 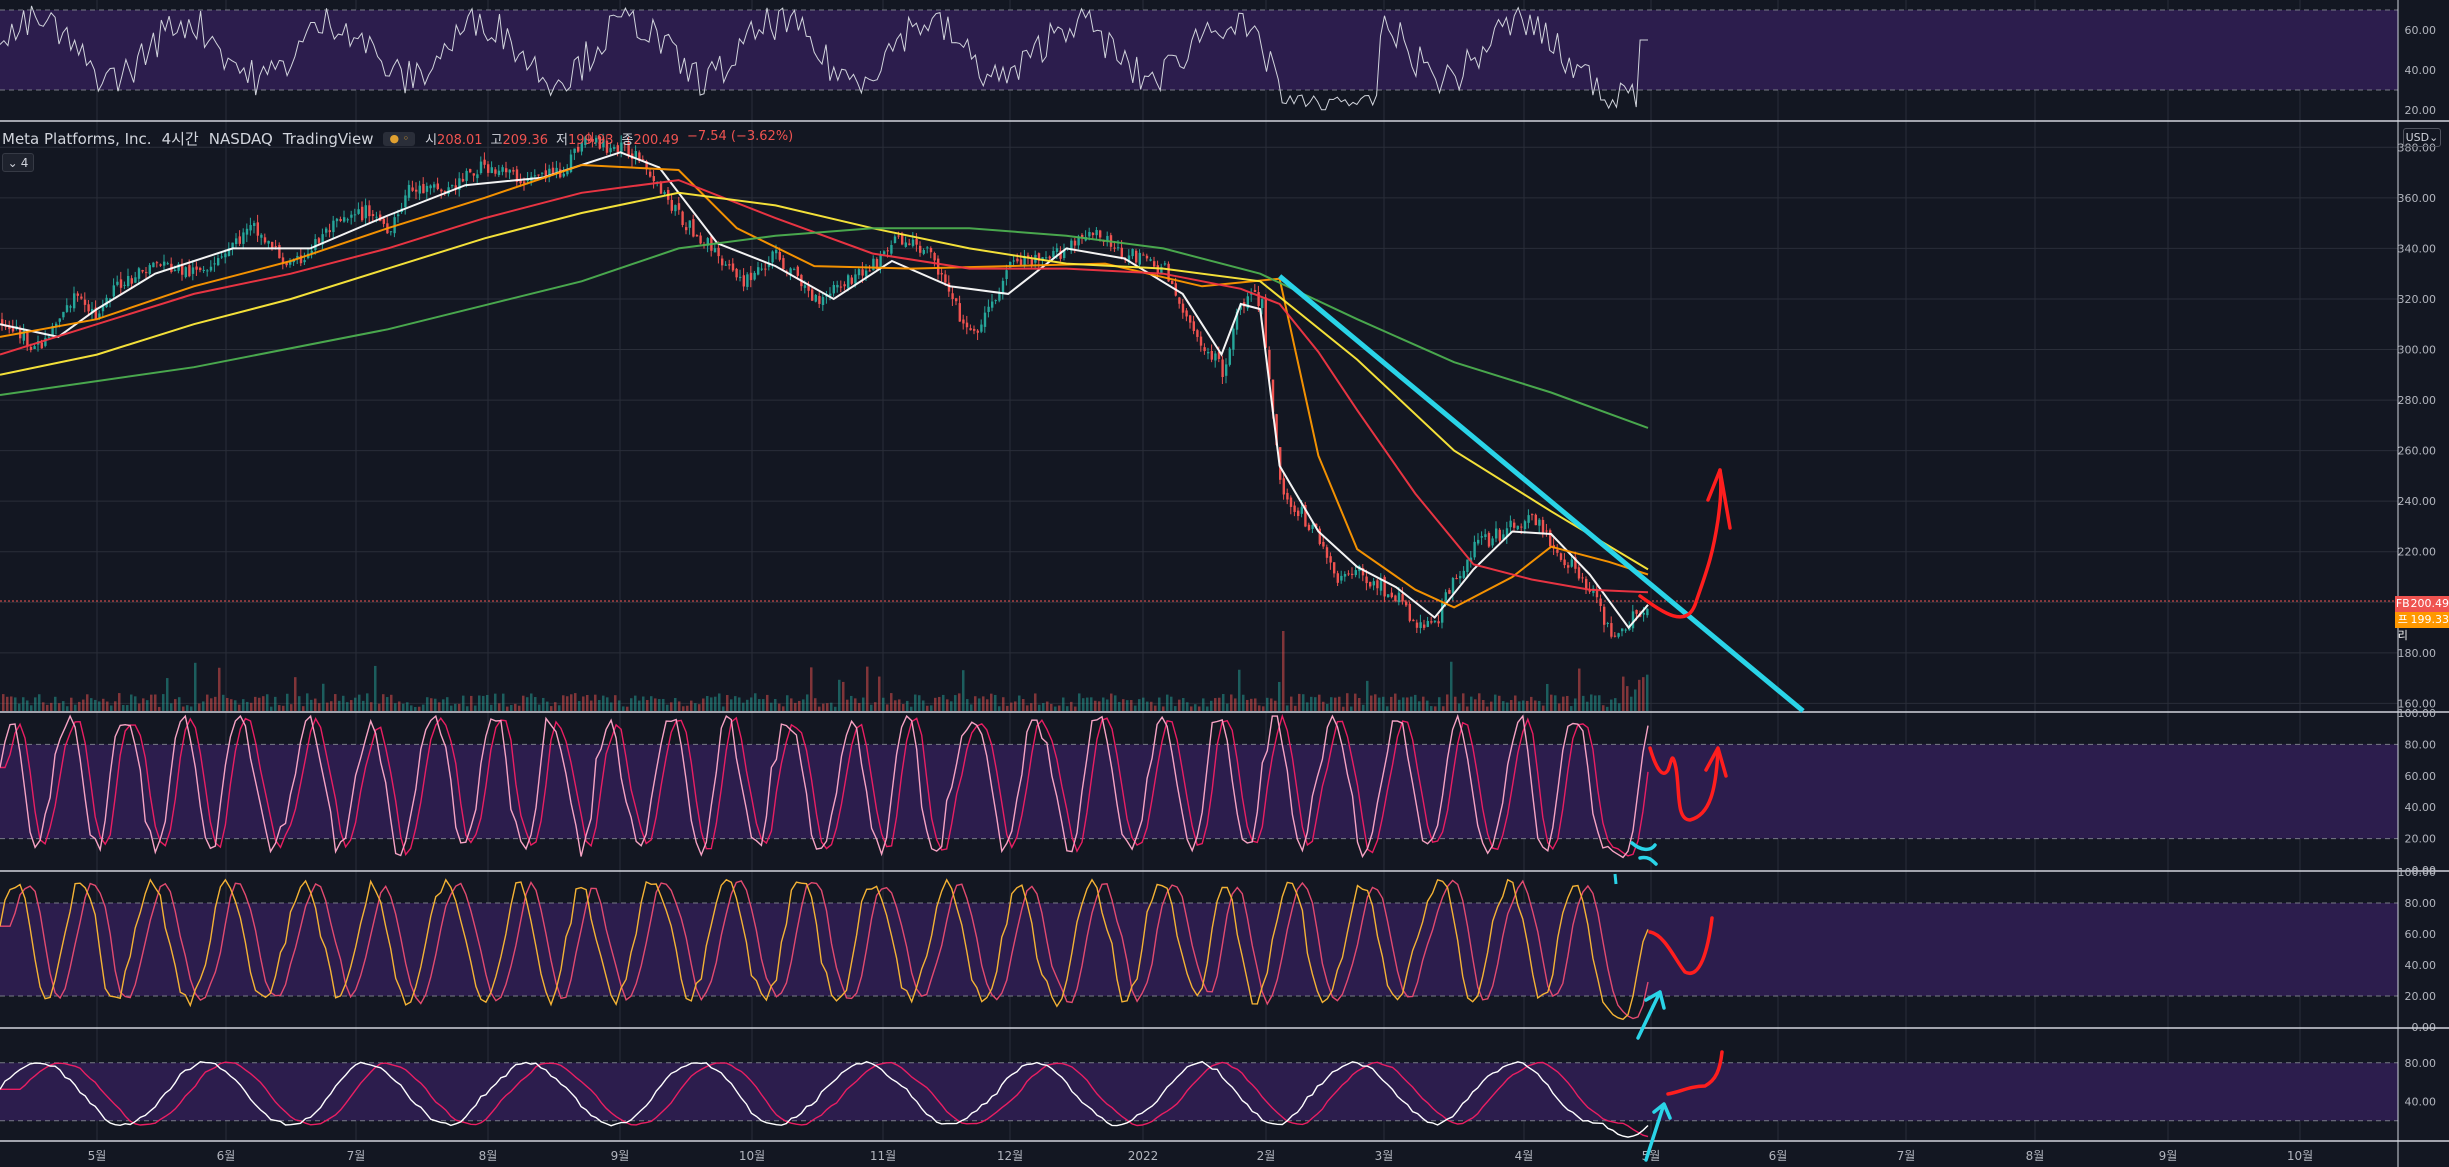 What do you see at coordinates (77, 138) in the screenshot?
I see `symbol-name: Meta Platforms, Inc.` at bounding box center [77, 138].